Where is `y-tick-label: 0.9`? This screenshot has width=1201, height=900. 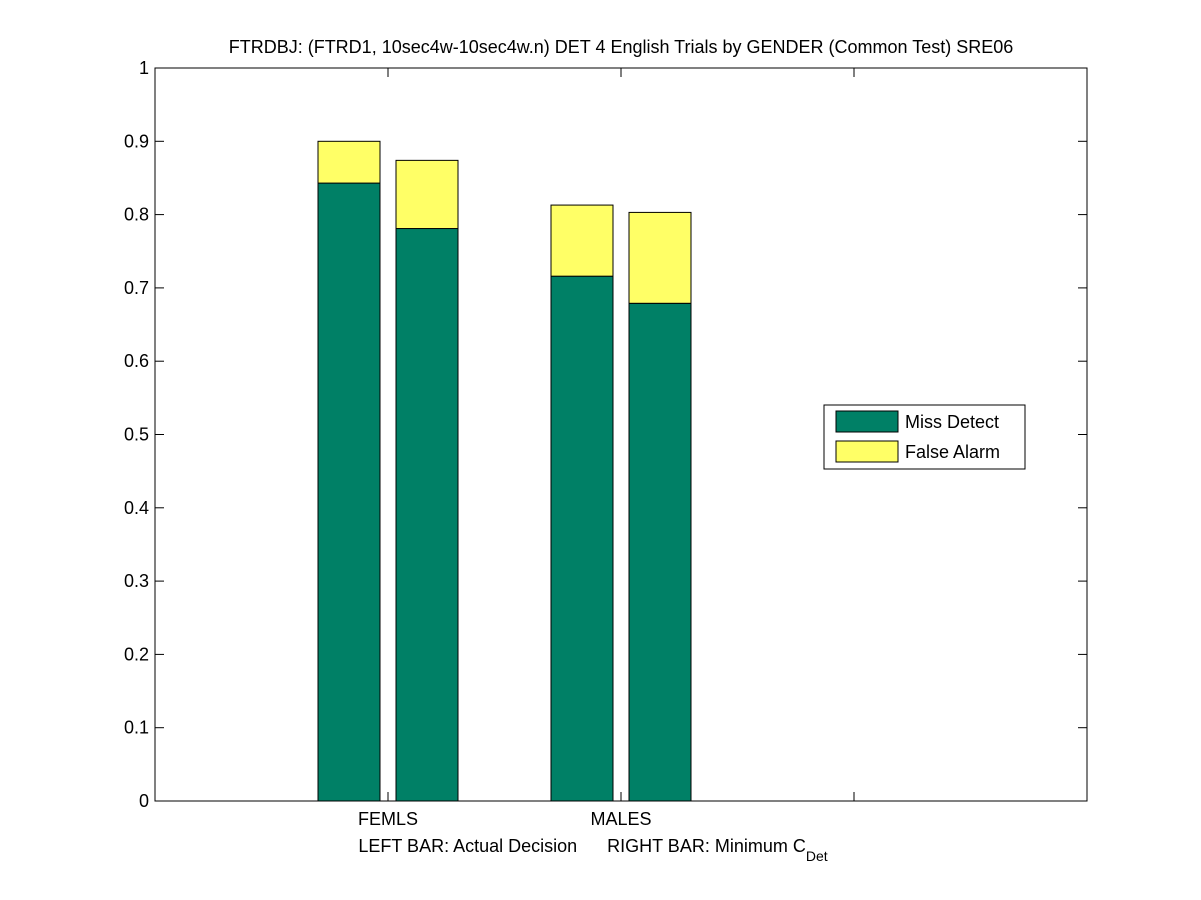 y-tick-label: 0.9 is located at coordinates (136, 141).